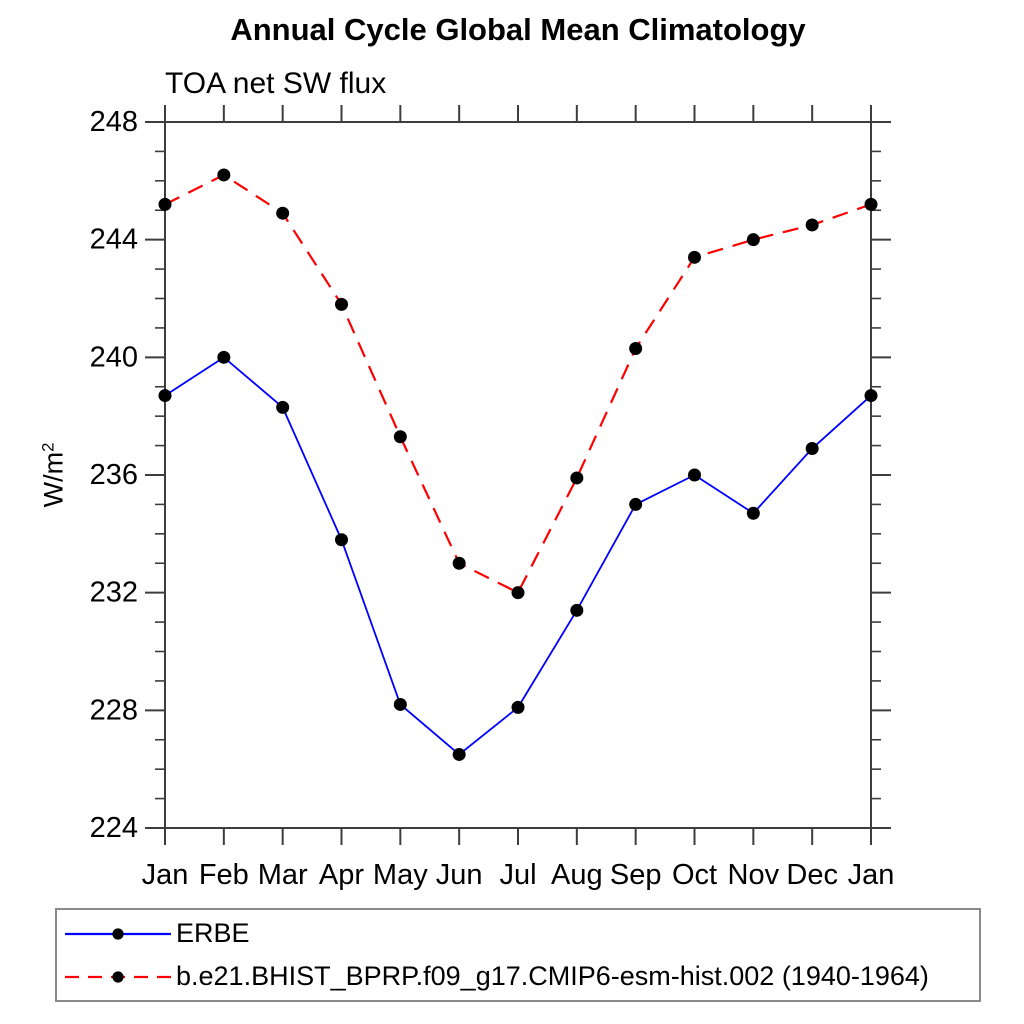  I want to click on x-tick-label: Dec, so click(812, 875).